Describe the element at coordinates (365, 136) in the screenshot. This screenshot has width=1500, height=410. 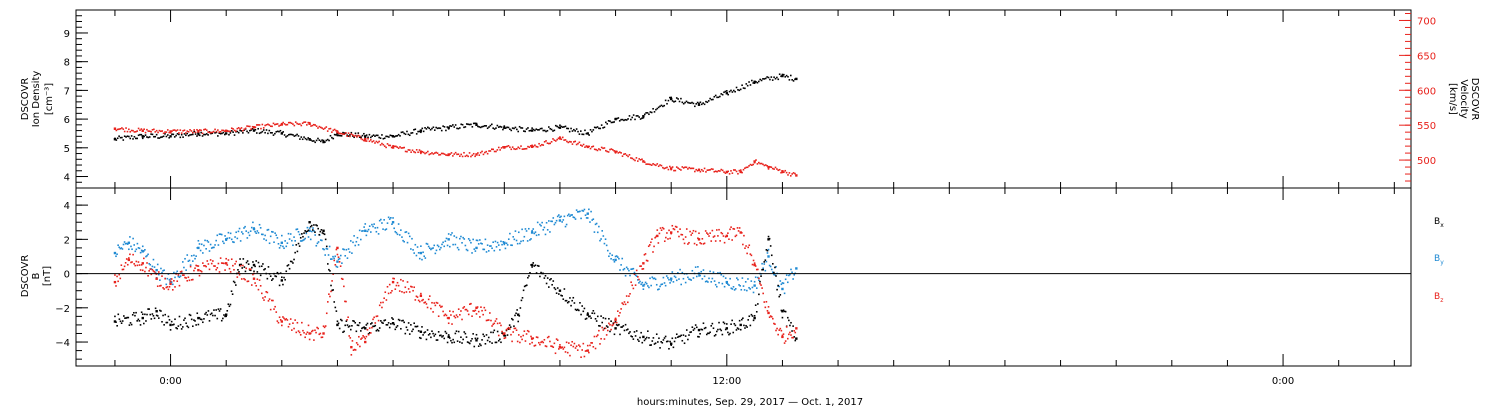
I see `density-point` at that location.